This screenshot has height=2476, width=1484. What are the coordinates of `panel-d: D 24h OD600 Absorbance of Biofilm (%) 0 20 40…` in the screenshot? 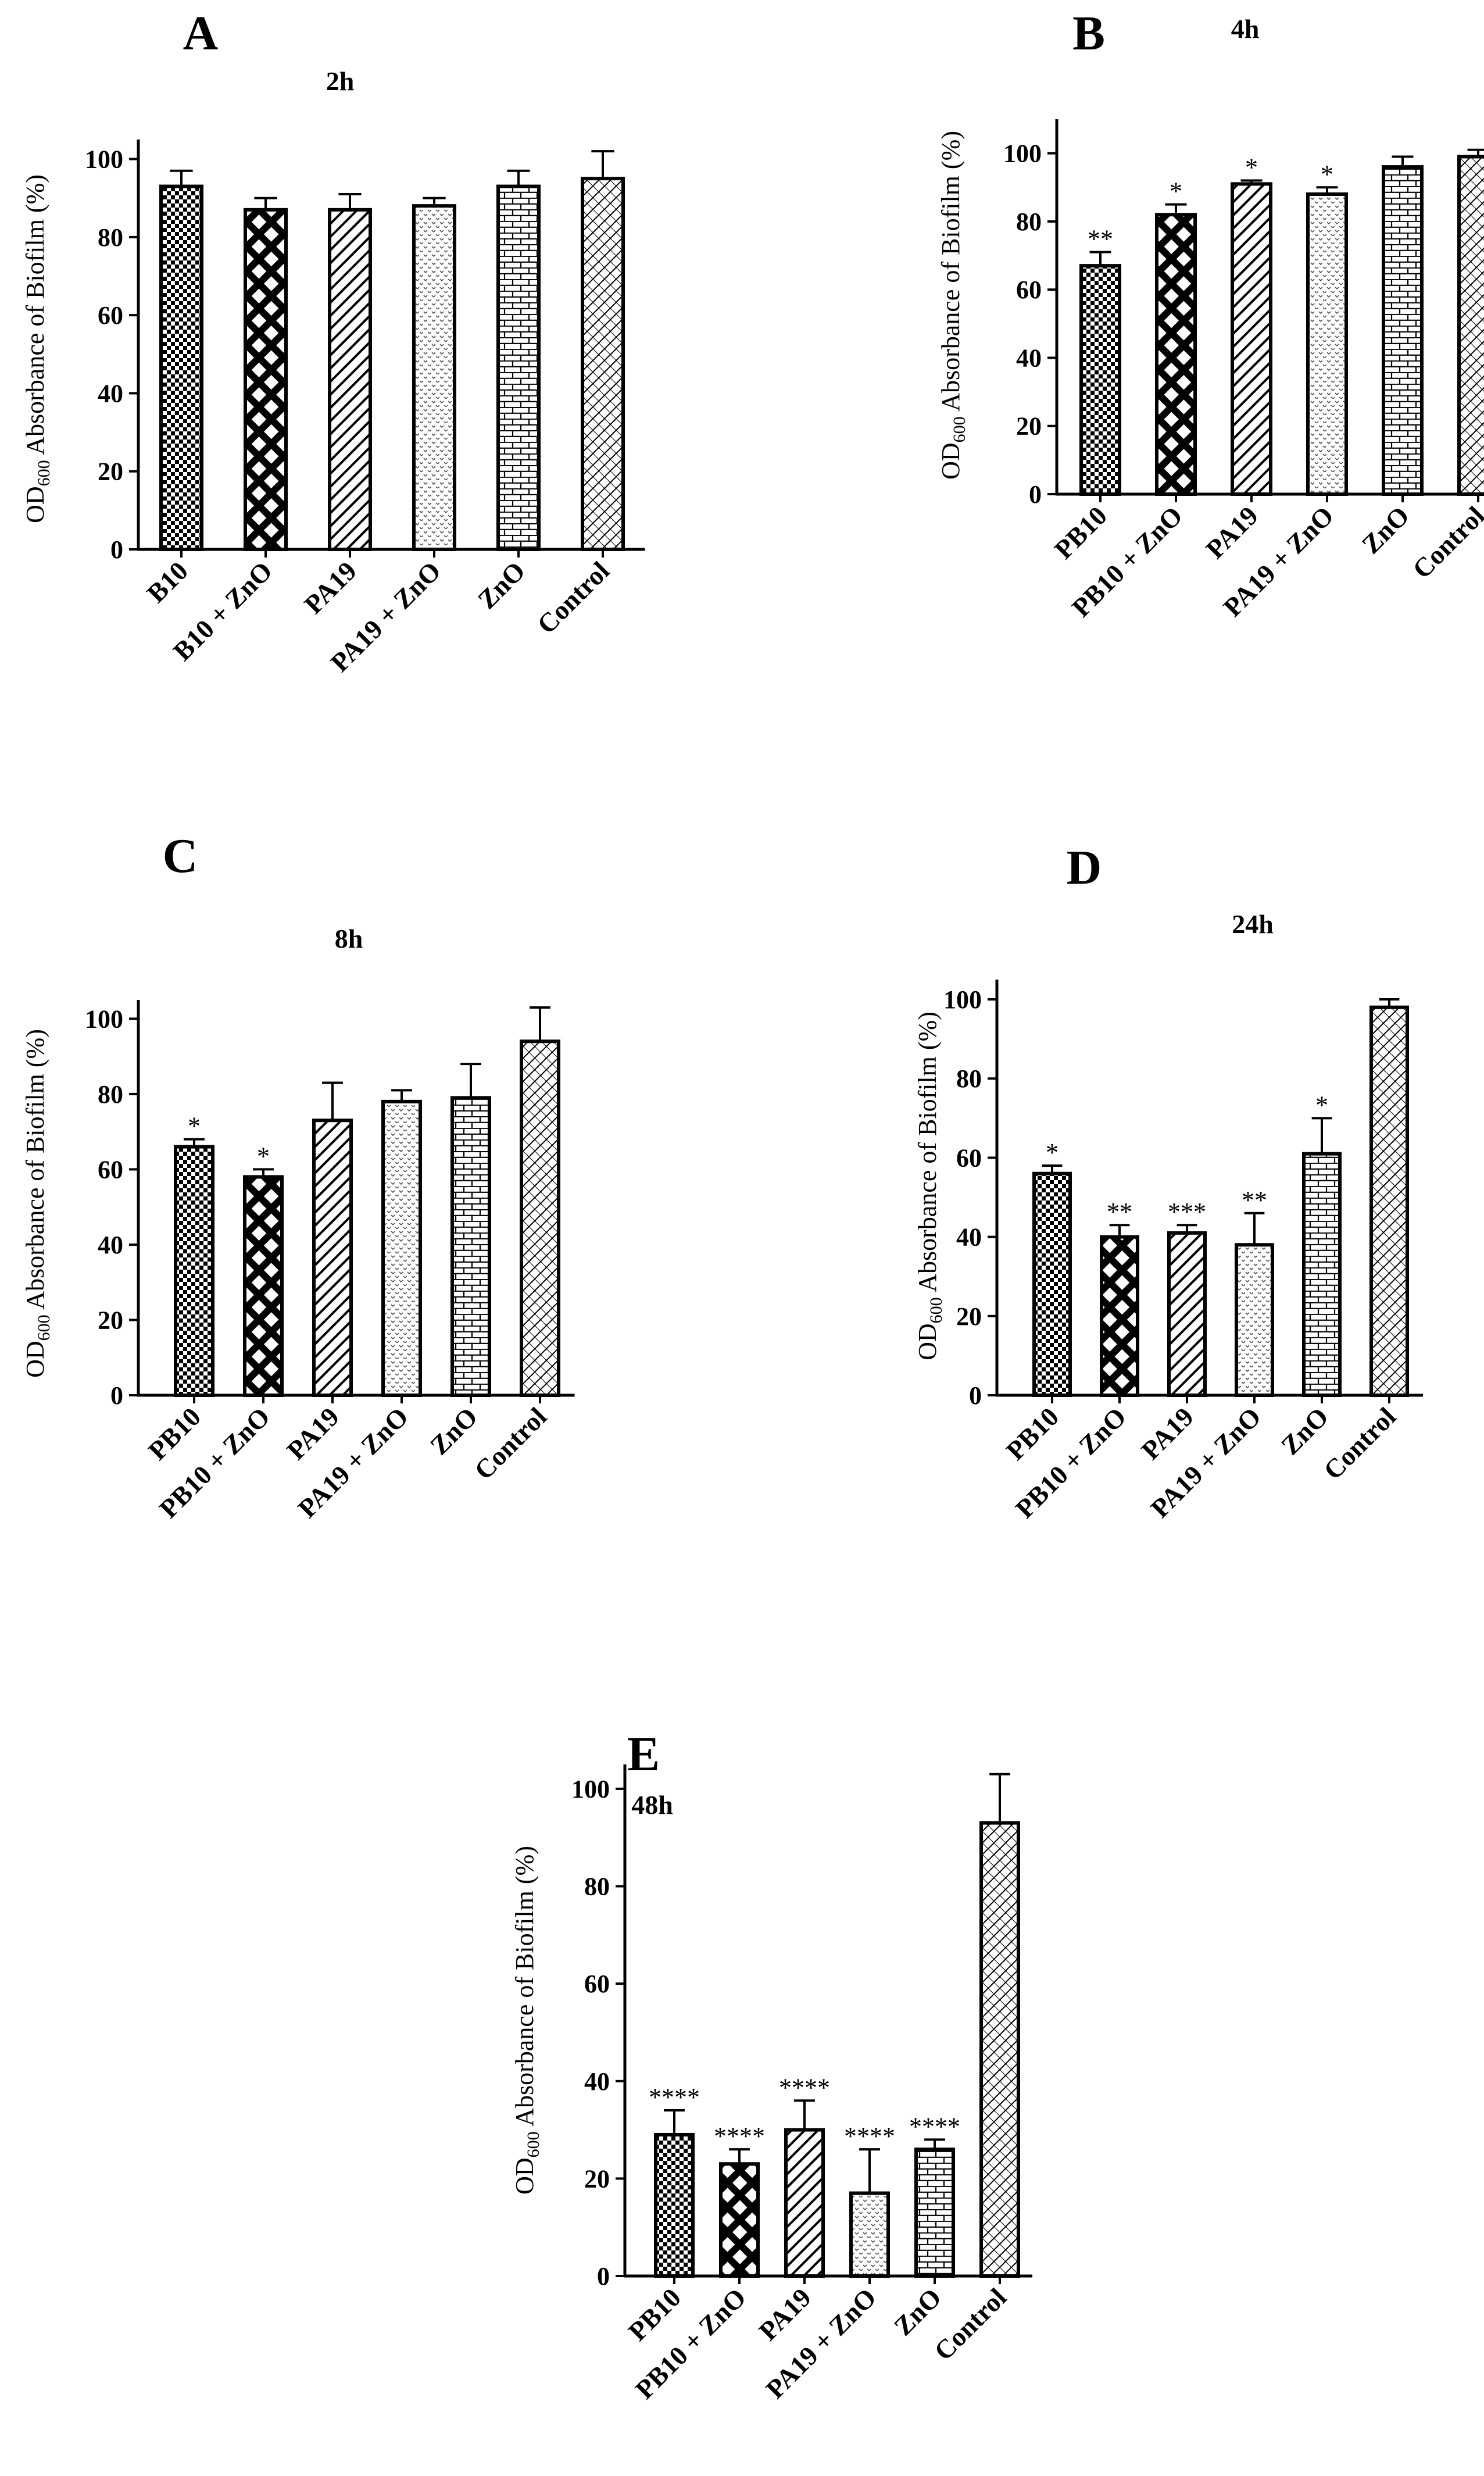 It's located at (1168, 1182).